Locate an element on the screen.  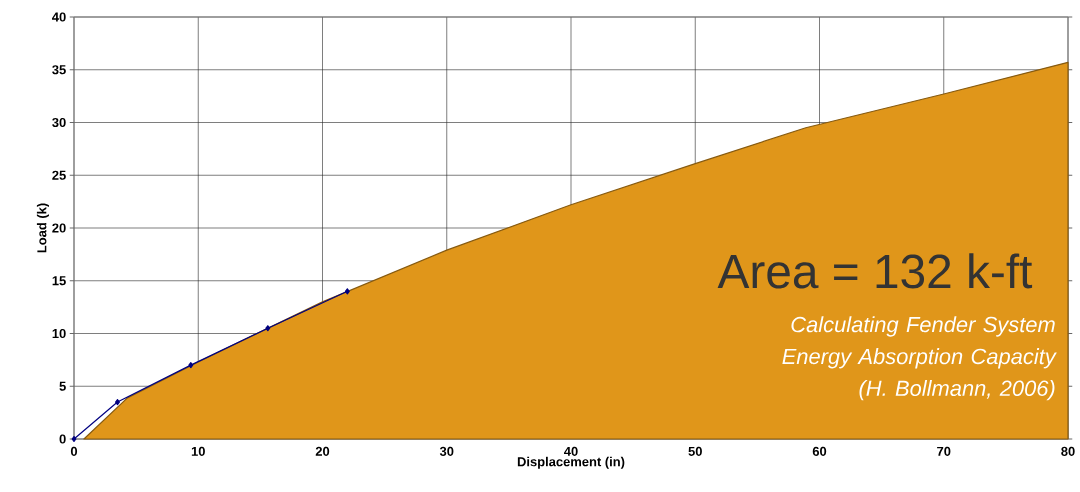
x-tick-label: 40 is located at coordinates (571, 451).